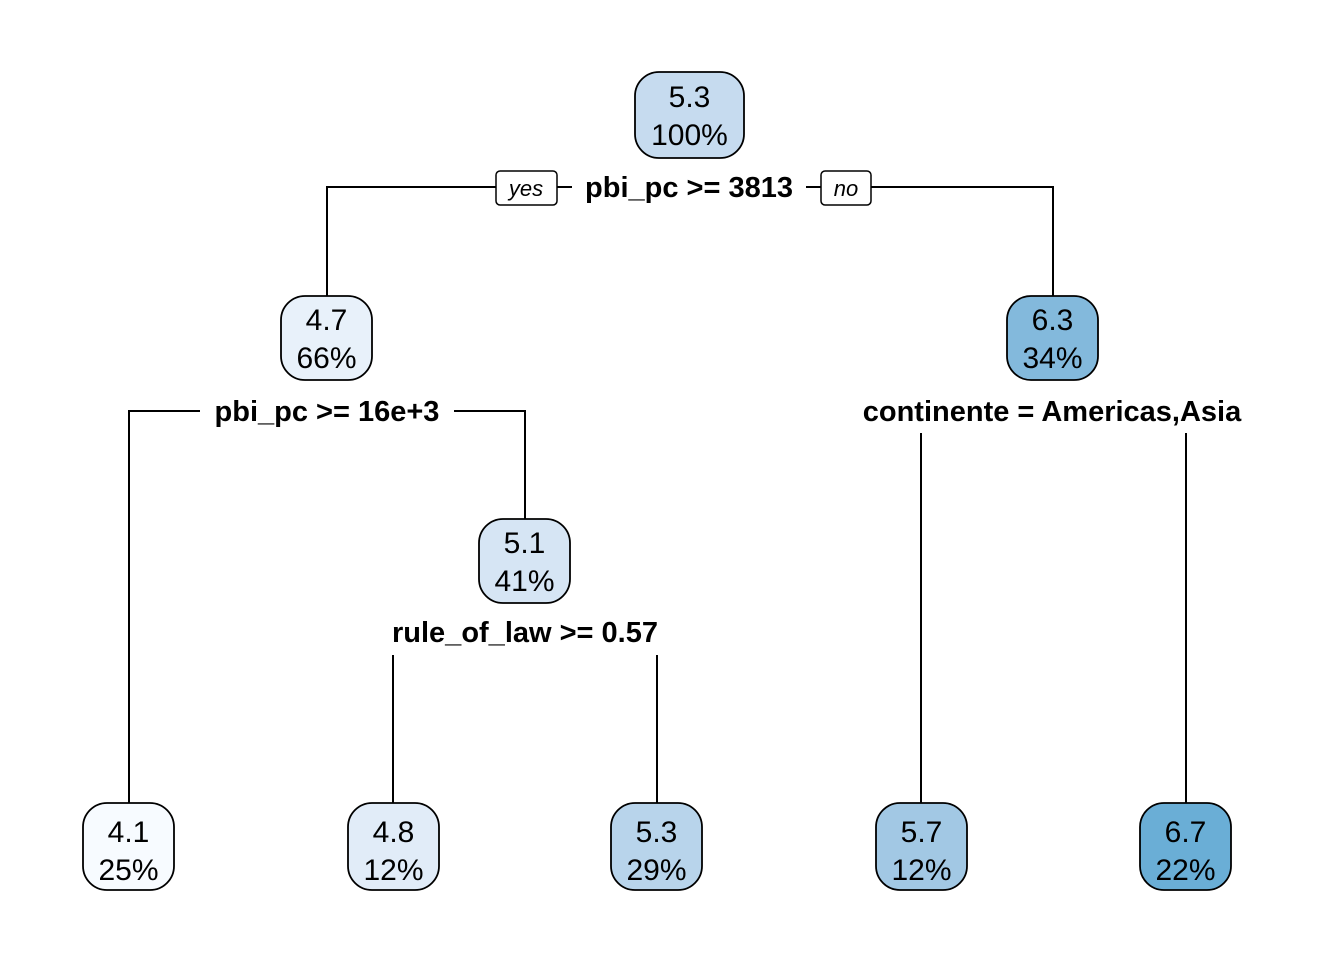 Image resolution: width=1344 pixels, height=960 pixels. Describe the element at coordinates (657, 832) in the screenshot. I see `node-leaf3-value: 5.3` at that location.